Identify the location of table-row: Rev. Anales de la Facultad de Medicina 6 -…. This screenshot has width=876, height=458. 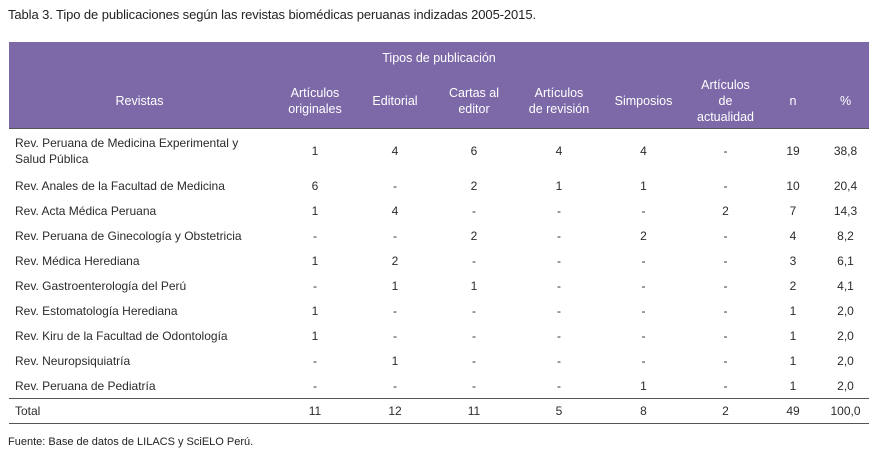
(439, 185).